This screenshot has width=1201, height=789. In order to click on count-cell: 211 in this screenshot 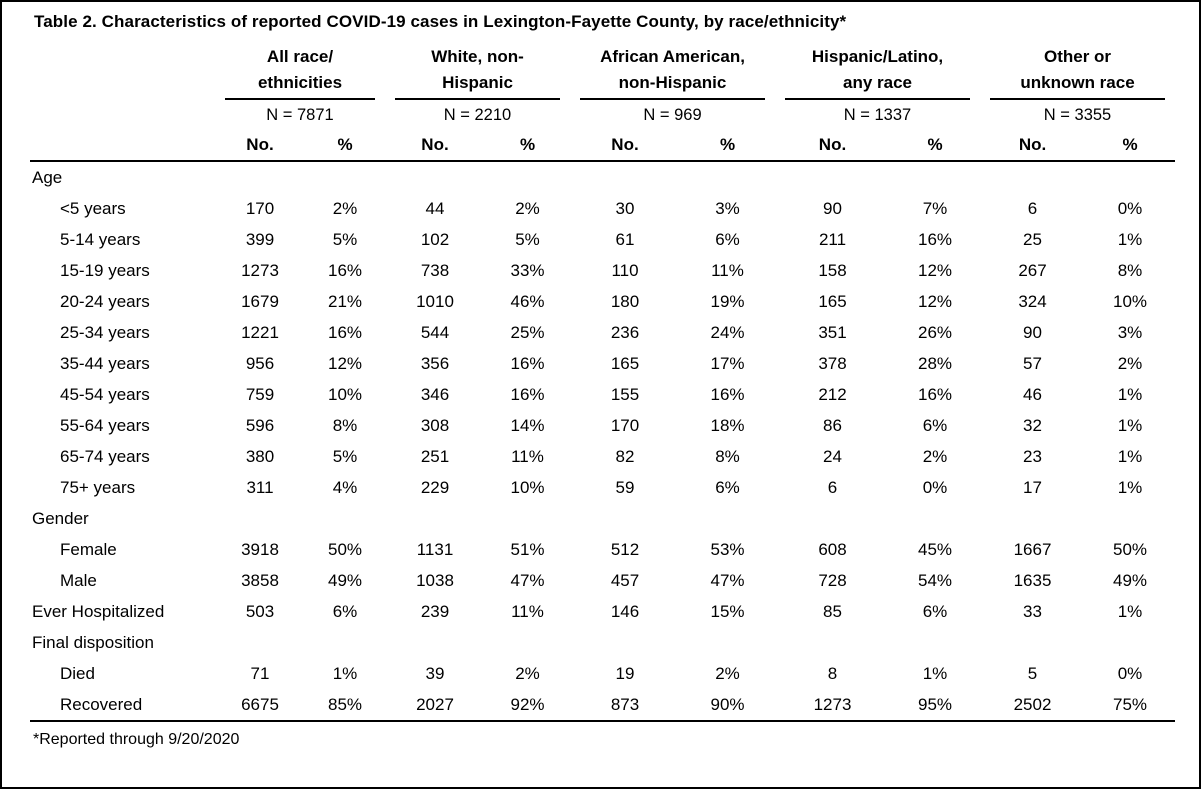, I will do `click(832, 239)`.